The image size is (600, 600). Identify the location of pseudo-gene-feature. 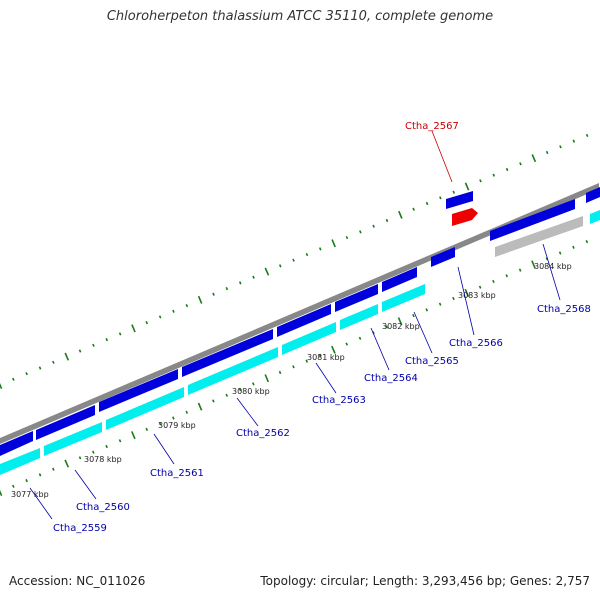
(539, 236).